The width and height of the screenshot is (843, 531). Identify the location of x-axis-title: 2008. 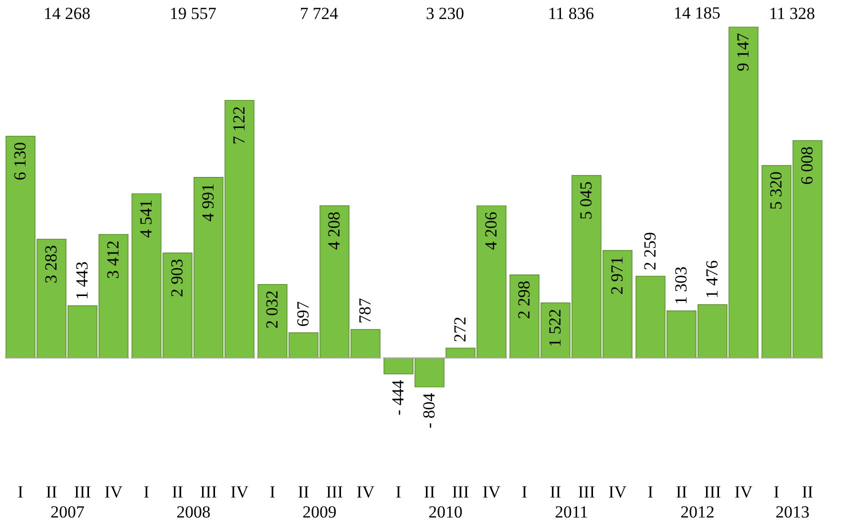
(193, 512).